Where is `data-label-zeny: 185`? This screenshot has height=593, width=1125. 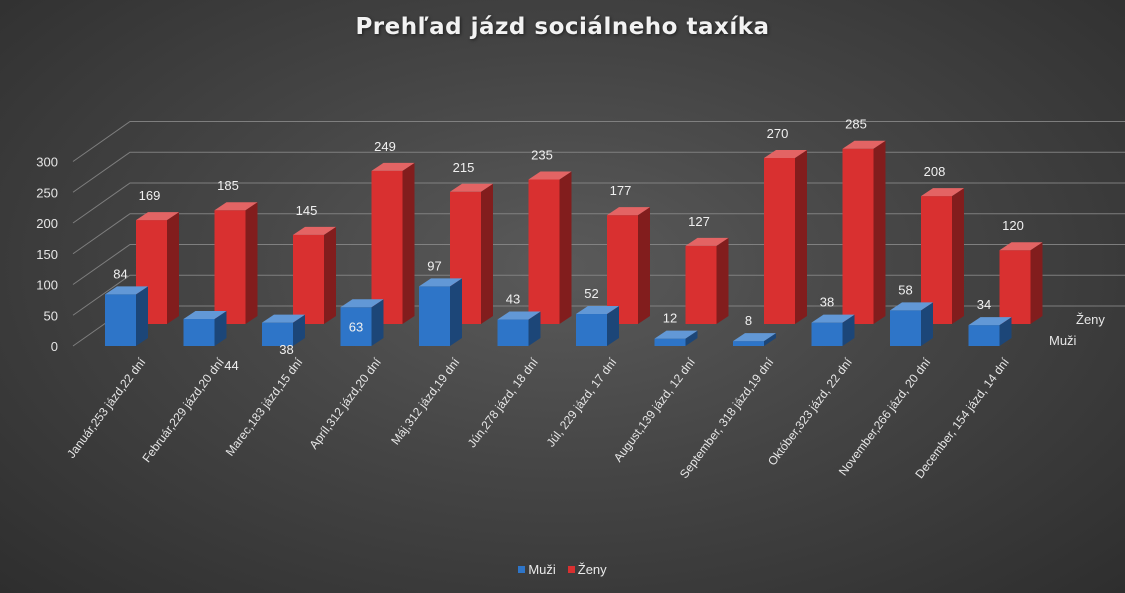 data-label-zeny: 185 is located at coordinates (228, 185).